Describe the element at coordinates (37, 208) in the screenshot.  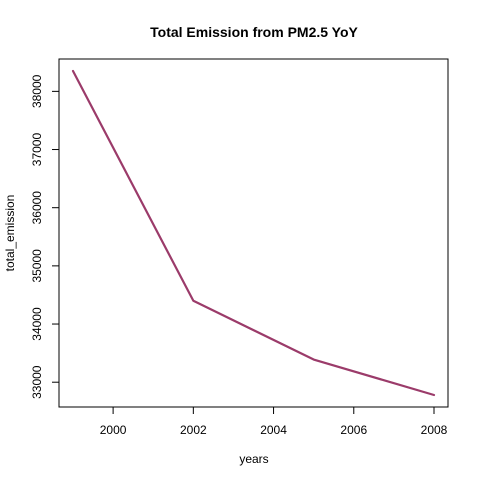
I see `y-tick-label: 36000` at that location.